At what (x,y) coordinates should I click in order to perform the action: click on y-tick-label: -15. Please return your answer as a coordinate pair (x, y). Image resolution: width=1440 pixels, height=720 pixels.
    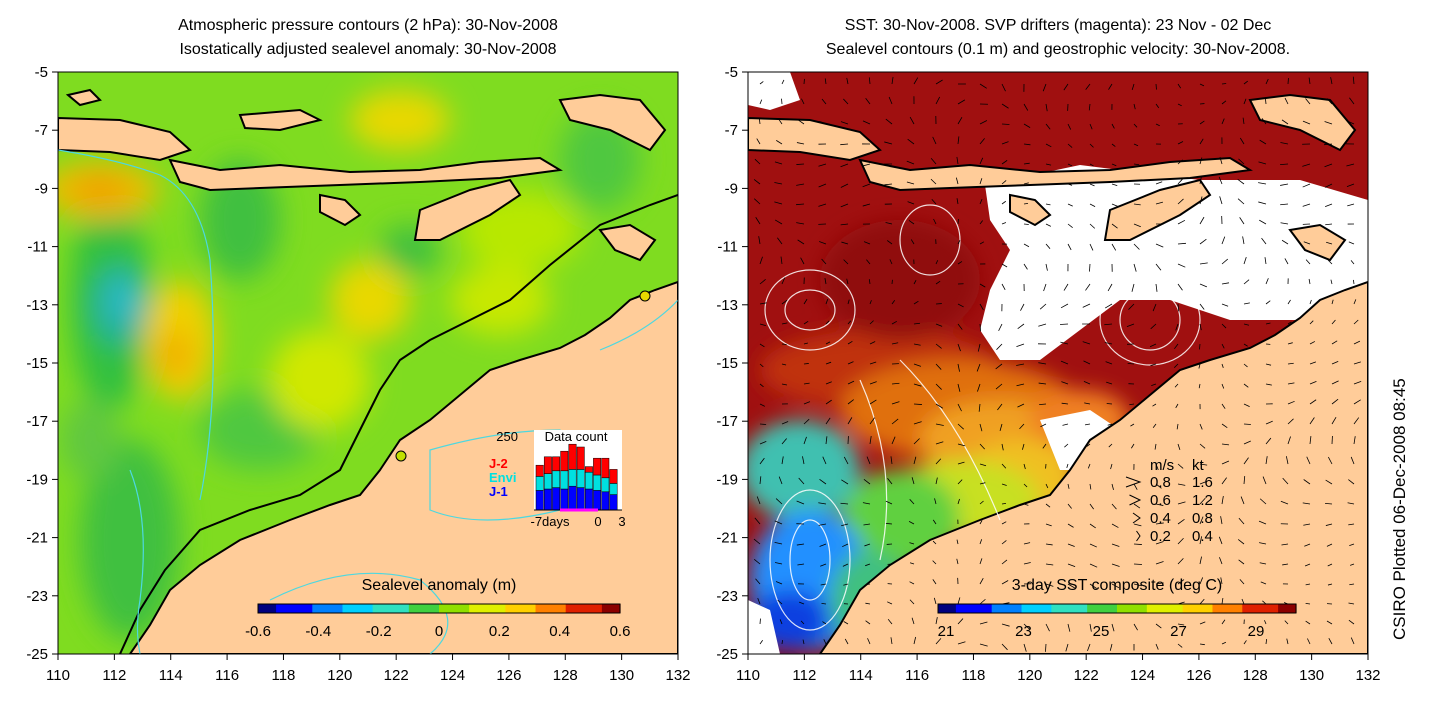
    Looking at the image, I should click on (727, 363).